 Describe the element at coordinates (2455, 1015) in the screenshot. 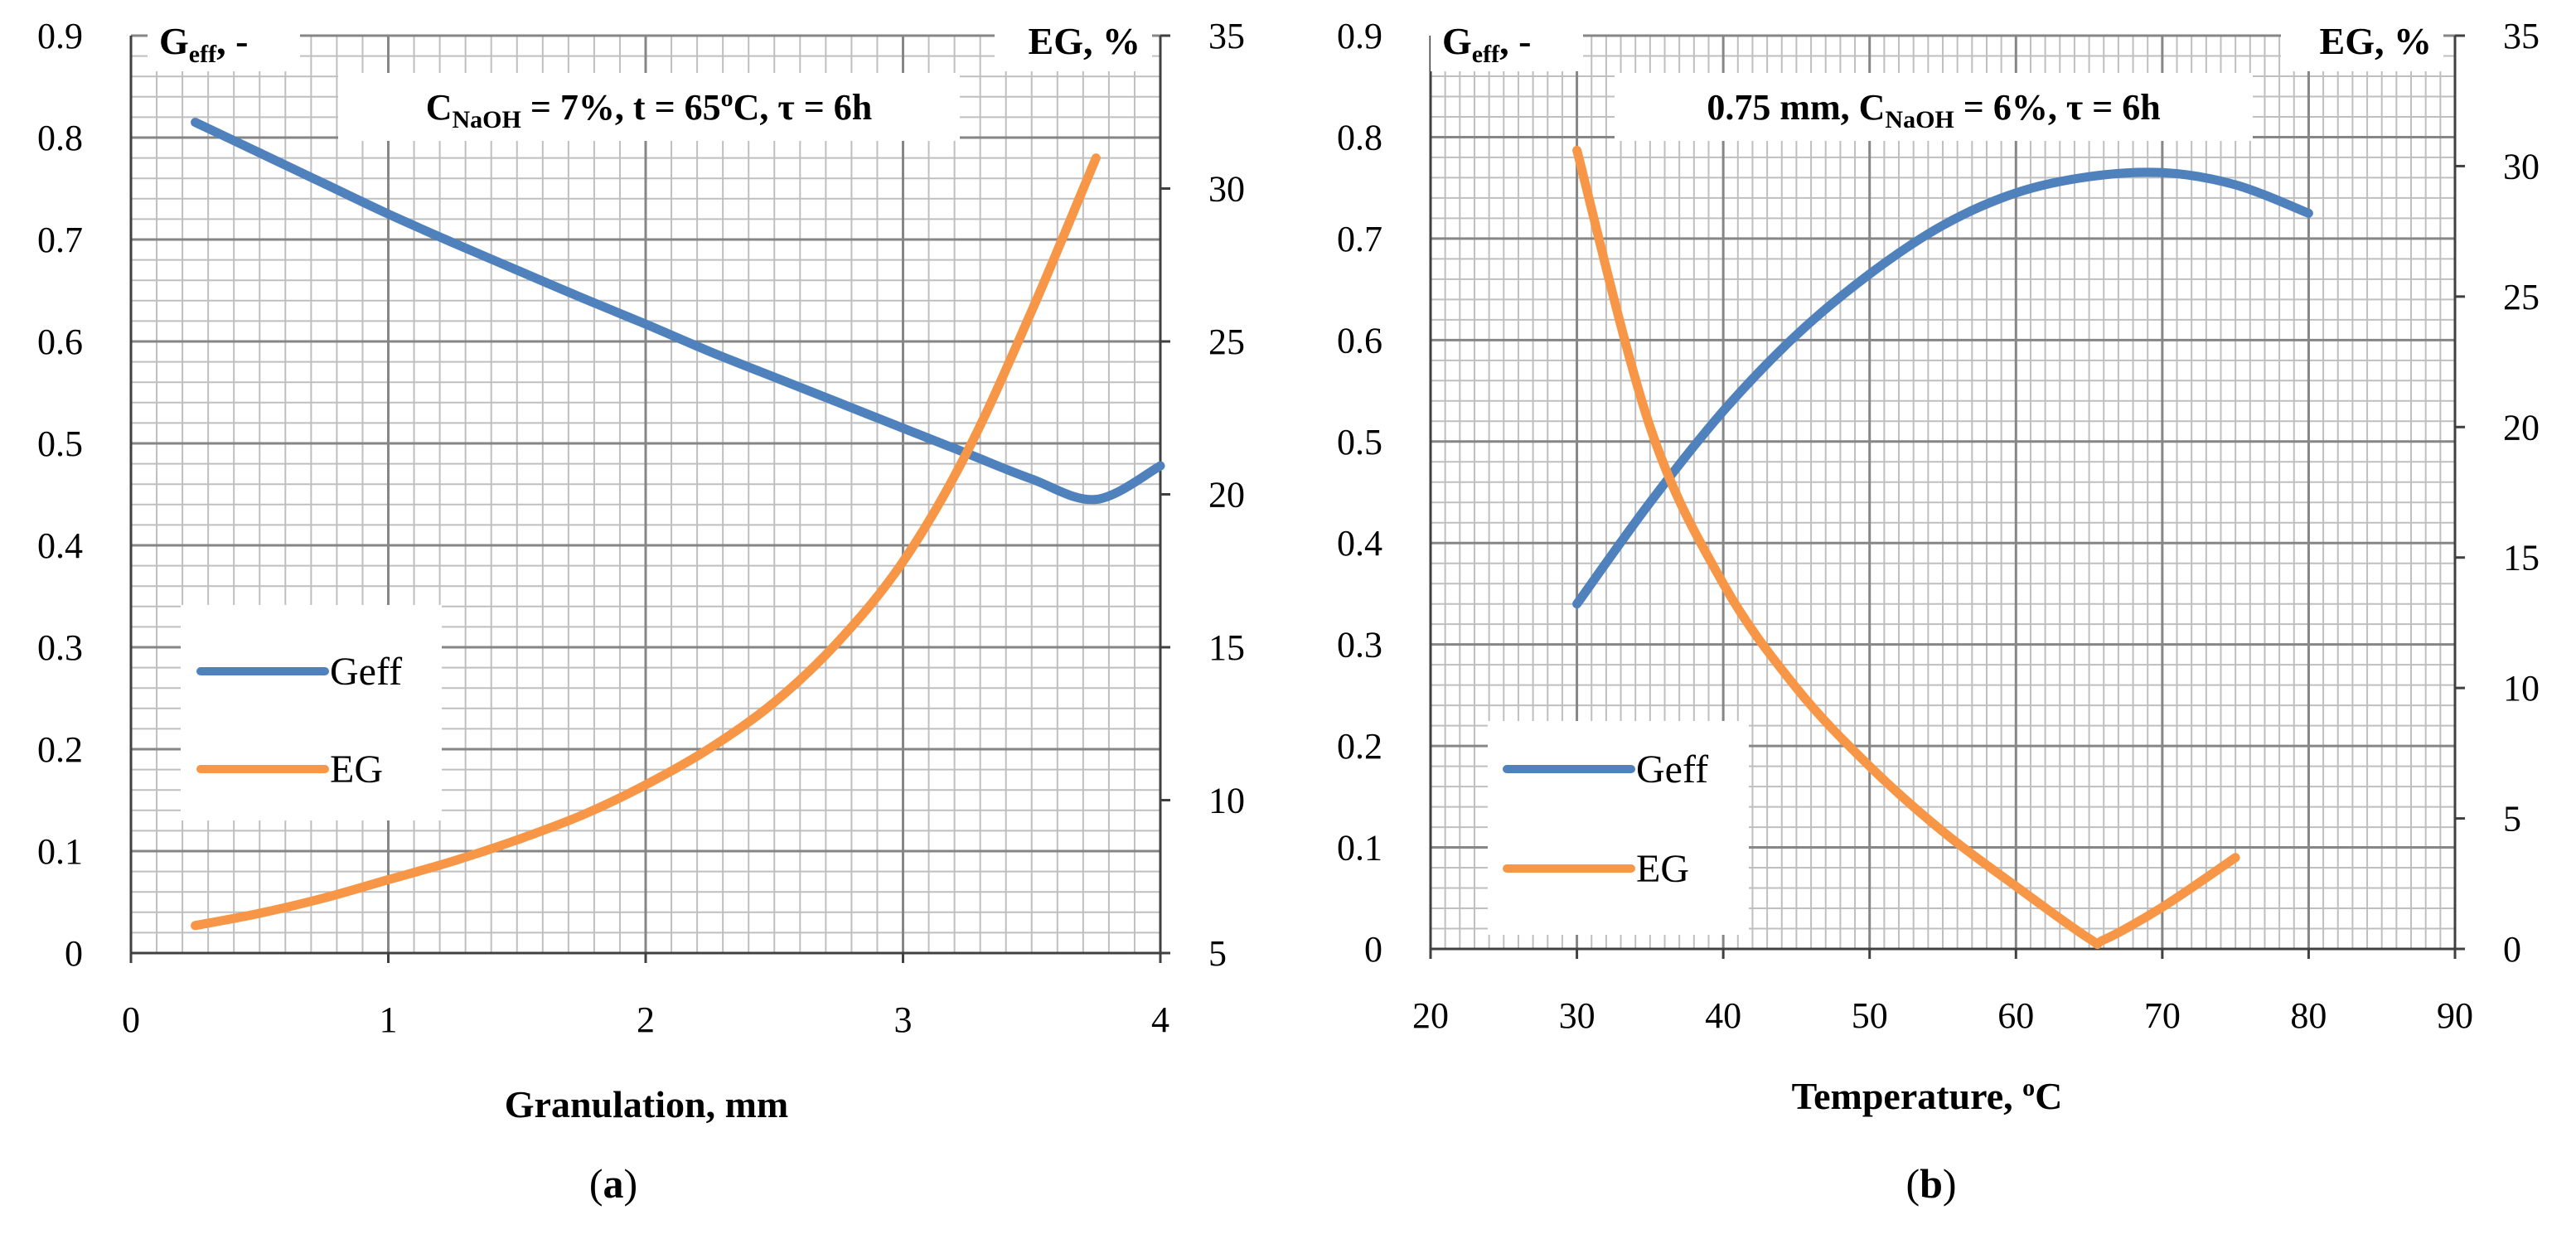

I see `x-tick-label: 90` at that location.